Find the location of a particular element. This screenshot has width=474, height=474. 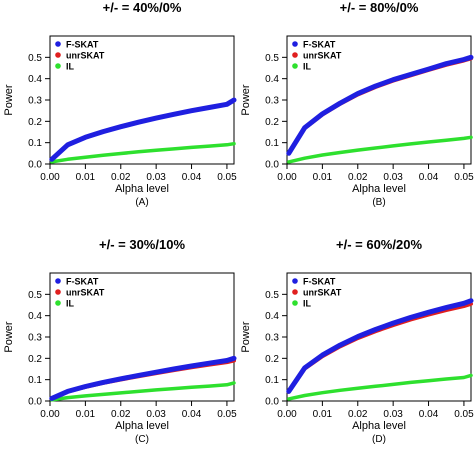

panel-label: (C) is located at coordinates (142, 439).